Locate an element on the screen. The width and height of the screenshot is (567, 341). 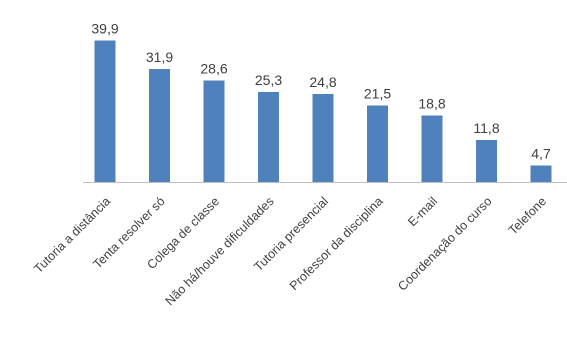
category-label: Não há/houve dificuldades is located at coordinates (220, 251).